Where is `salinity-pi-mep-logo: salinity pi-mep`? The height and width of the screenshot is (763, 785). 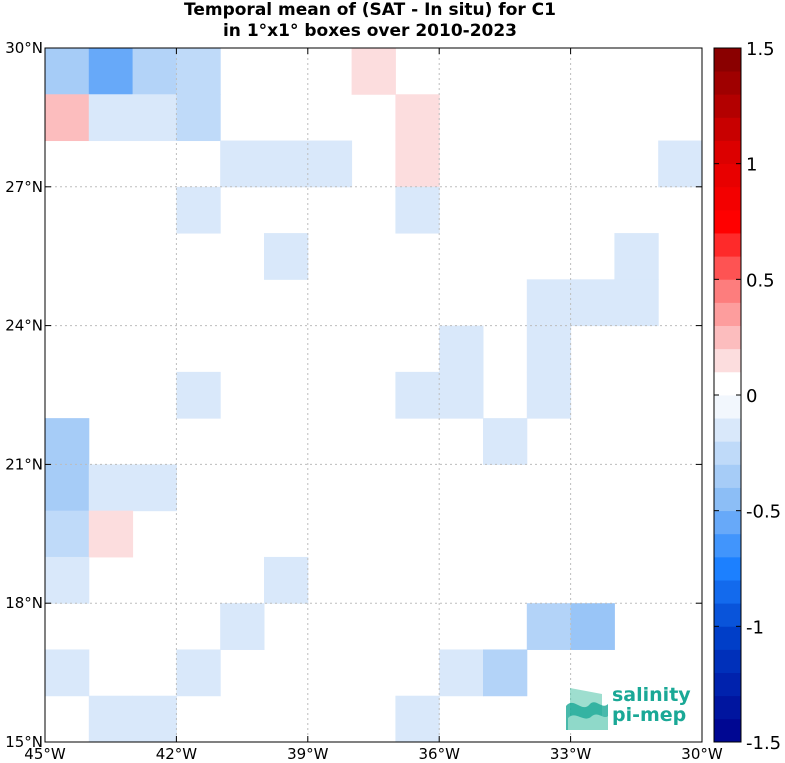
salinity-pi-mep-logo: salinity pi-mep is located at coordinates (631, 708).